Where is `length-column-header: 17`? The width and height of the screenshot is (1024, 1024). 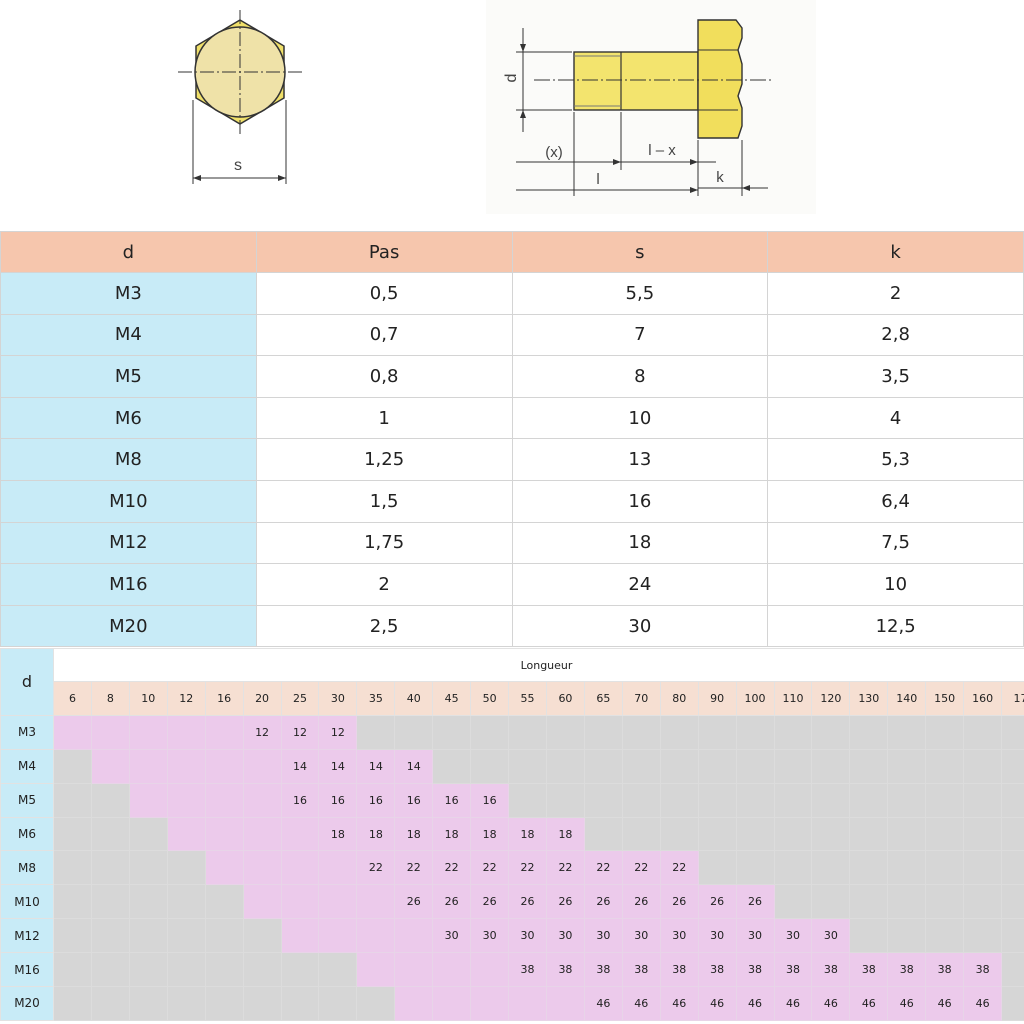 length-column-header: 17 is located at coordinates (1012, 698).